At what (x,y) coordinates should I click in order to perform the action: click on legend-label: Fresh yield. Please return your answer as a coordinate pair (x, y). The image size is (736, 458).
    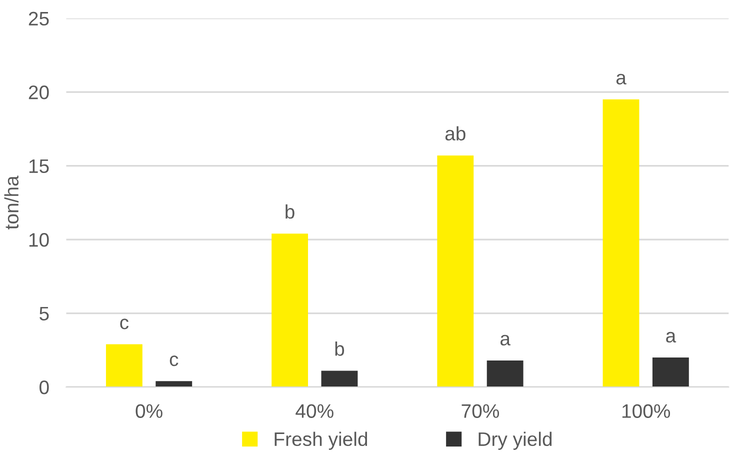
    Looking at the image, I should click on (321, 441).